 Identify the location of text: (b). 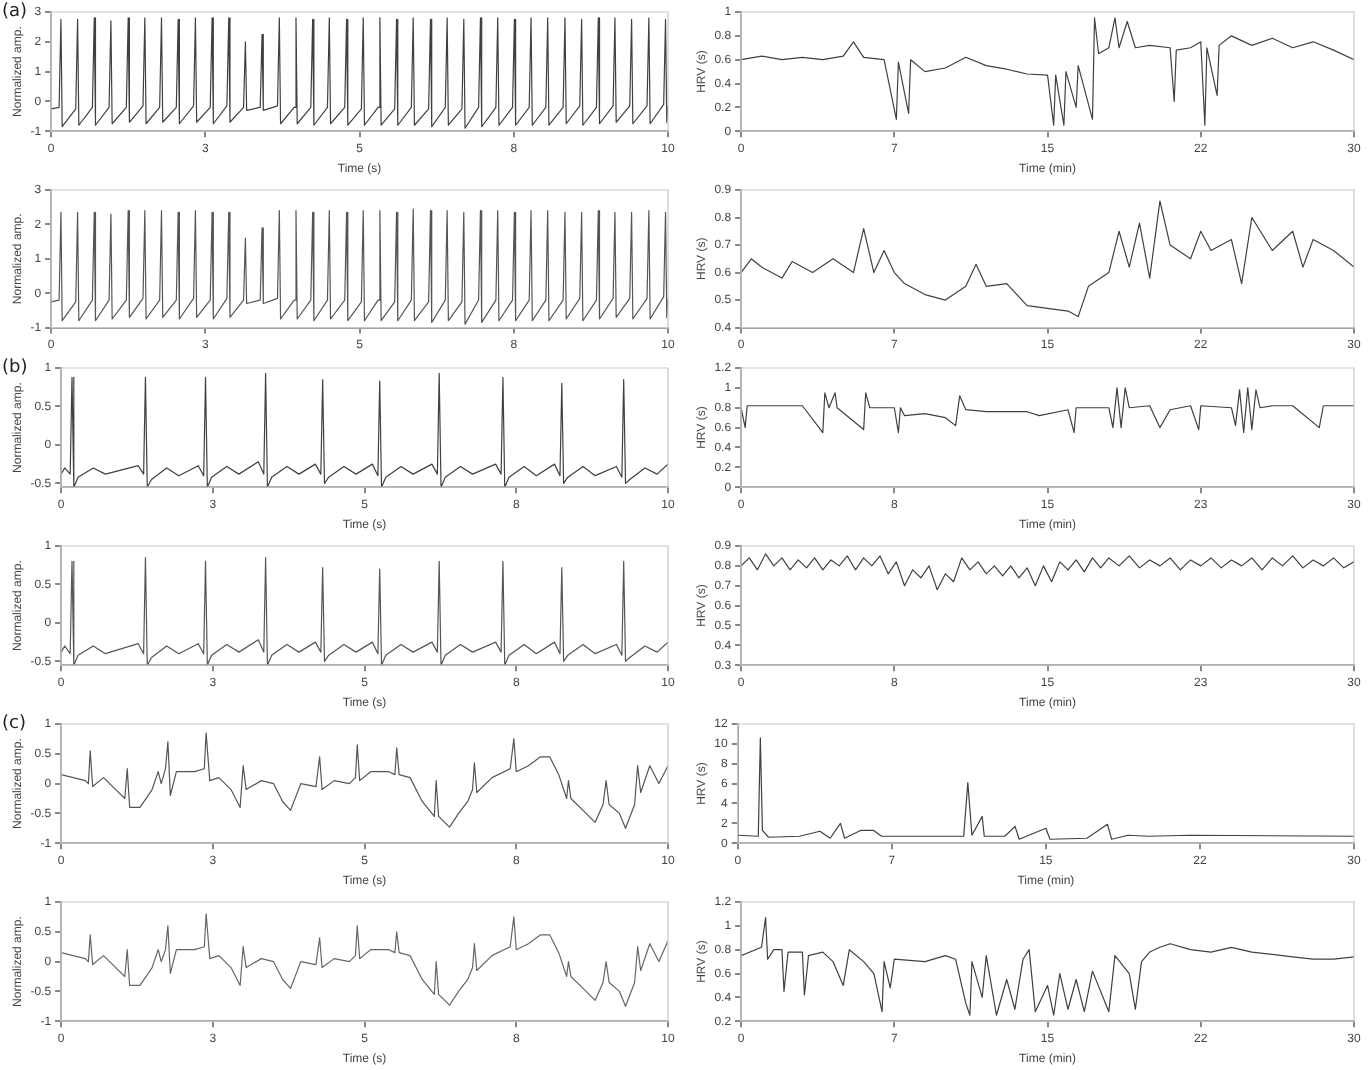
(15, 367).